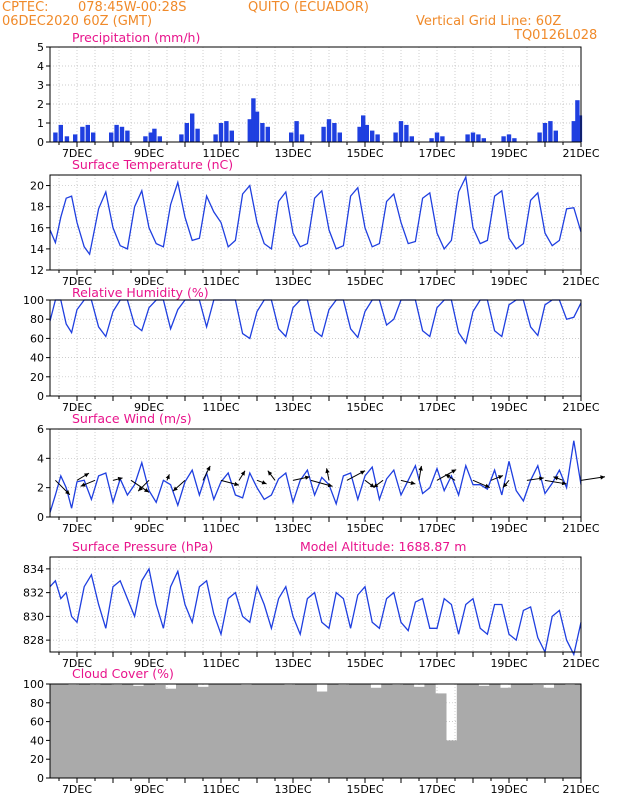 Image resolution: width=618 pixels, height=800 pixels. What do you see at coordinates (40, 123) in the screenshot?
I see `y-tick-label: 1` at bounding box center [40, 123].